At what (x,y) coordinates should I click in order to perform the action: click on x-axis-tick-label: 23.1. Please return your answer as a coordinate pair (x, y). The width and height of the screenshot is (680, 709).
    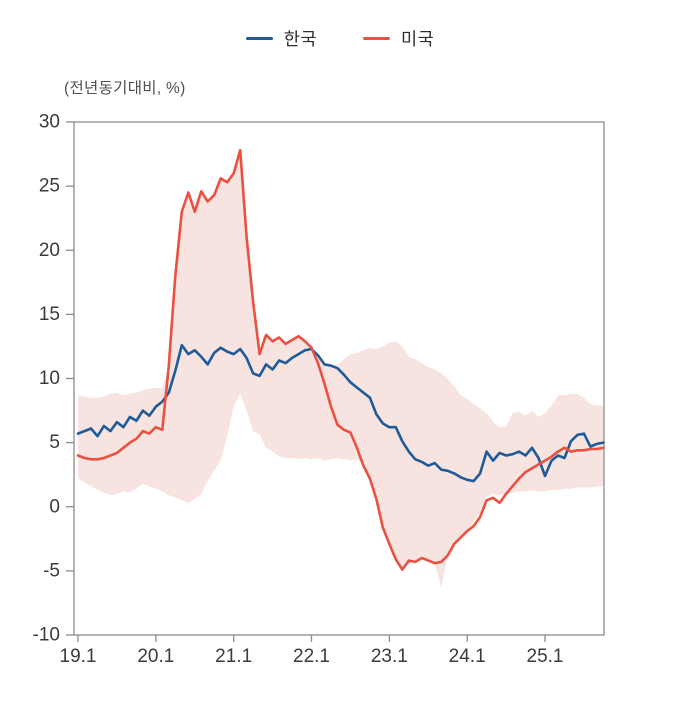
    Looking at the image, I should click on (389, 656).